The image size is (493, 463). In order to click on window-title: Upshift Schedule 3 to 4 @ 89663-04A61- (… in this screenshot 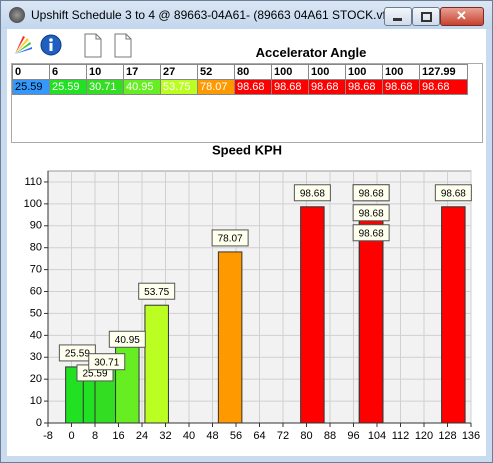, I will do `click(212, 15)`.